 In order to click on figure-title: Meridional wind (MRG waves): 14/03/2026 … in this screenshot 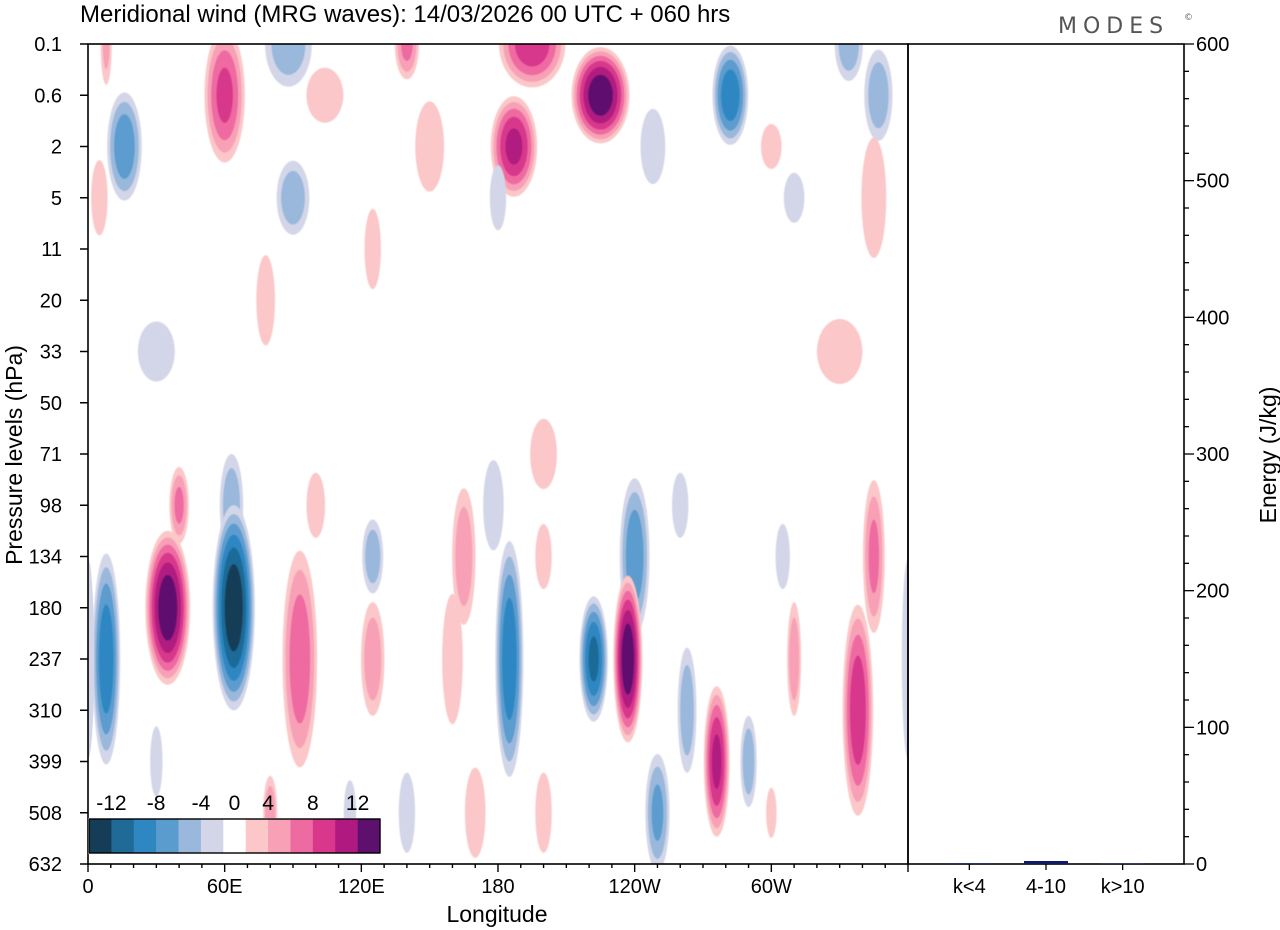, I will do `click(405, 14)`.